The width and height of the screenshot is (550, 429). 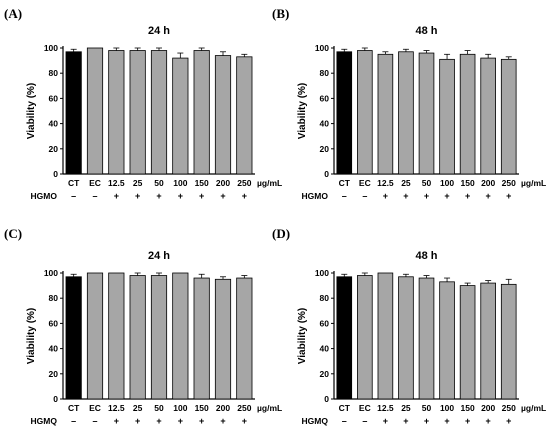 What do you see at coordinates (281, 233) in the screenshot?
I see `panel-letter: (D)` at bounding box center [281, 233].